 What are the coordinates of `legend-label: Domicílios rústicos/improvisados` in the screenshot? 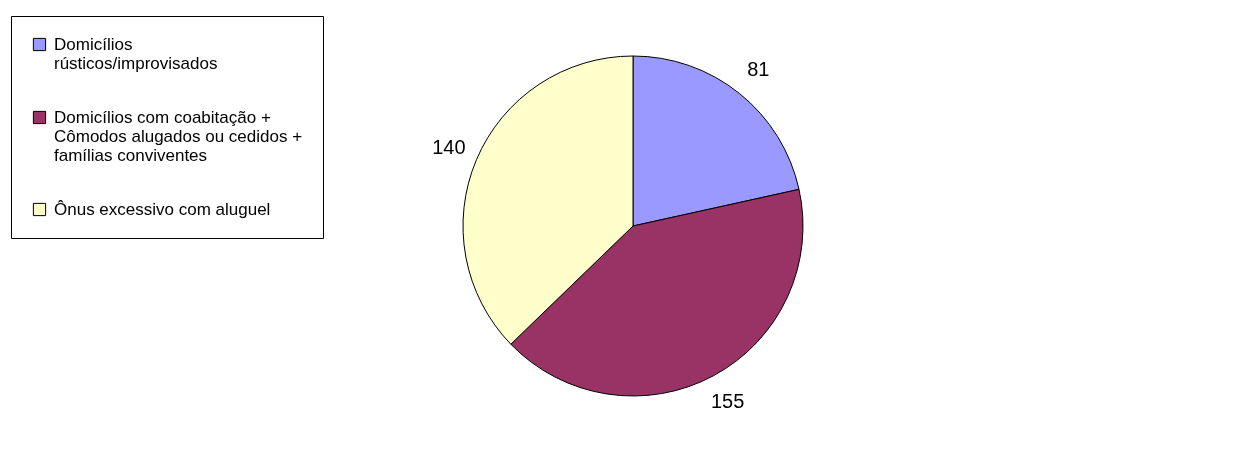 It's located at (136, 53).